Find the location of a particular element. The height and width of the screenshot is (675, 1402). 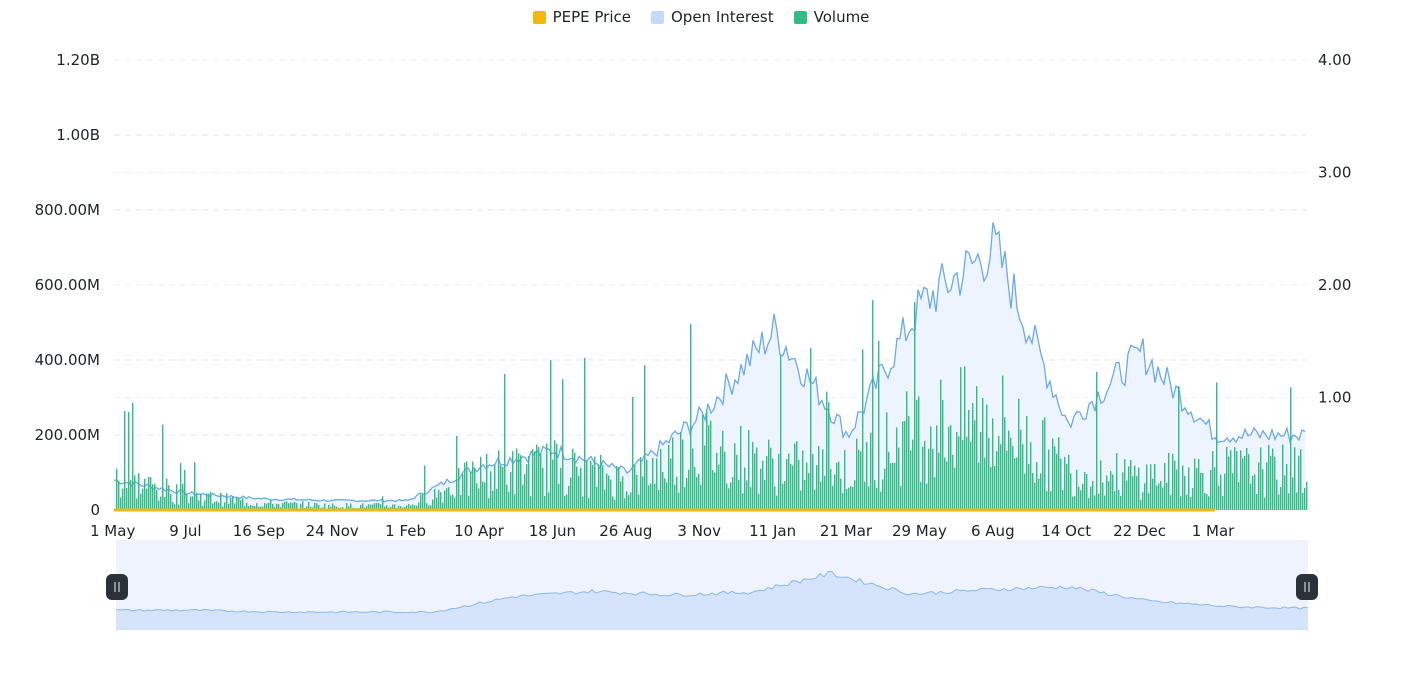

x-tick-label: 1 Mar is located at coordinates (1213, 531).